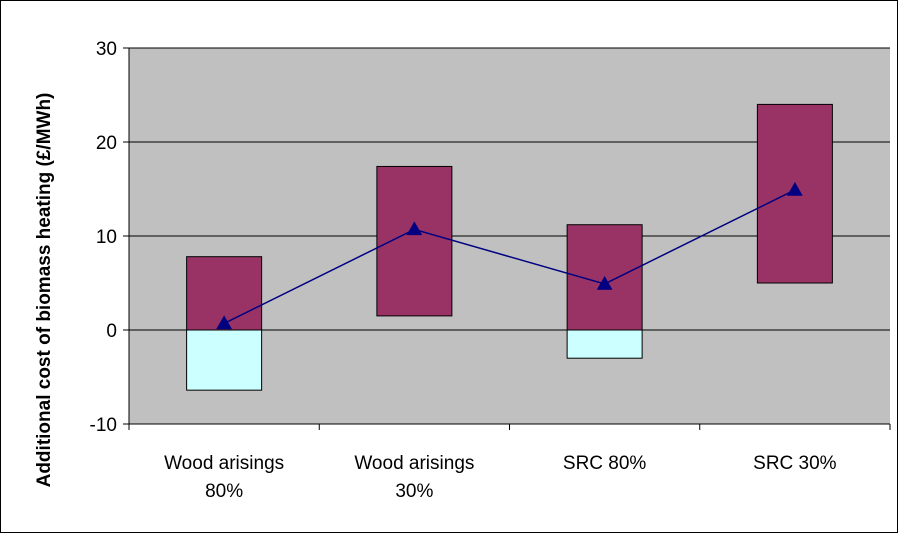 This screenshot has width=898, height=533. I want to click on x-tick-label: SRC 30%, so click(795, 463).